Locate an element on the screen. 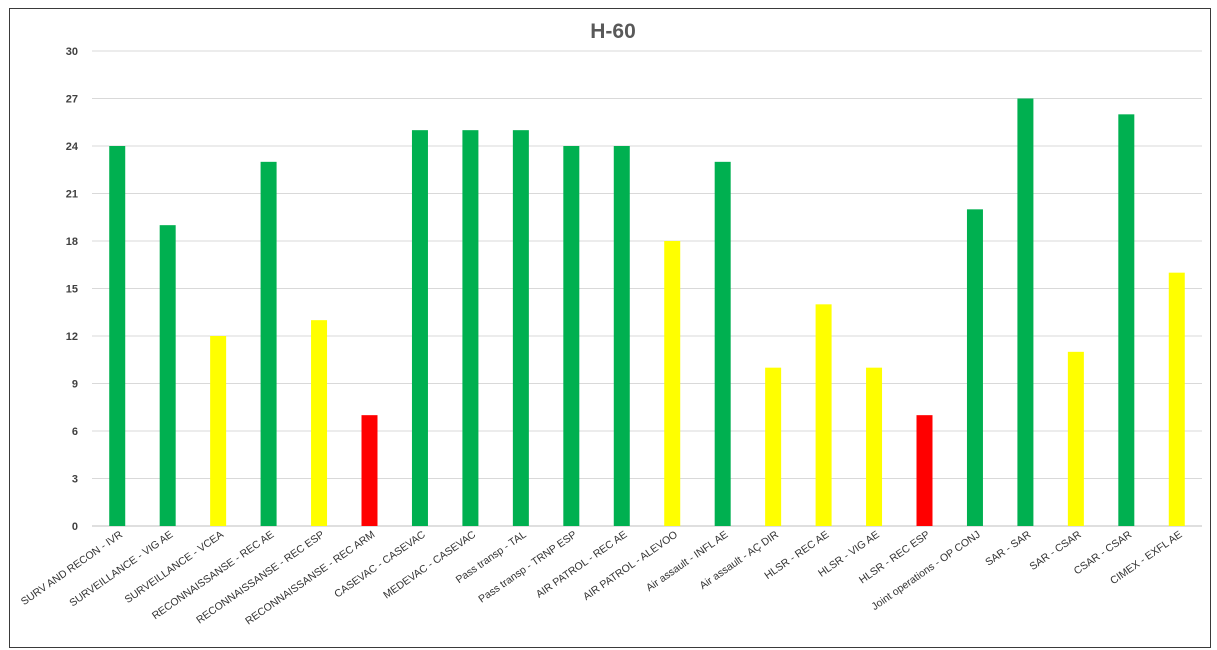 This screenshot has height=650, width=1217. y-axis-ticks: 0 3 6 9 12 15 18 21 24 27 30 is located at coordinates (72, 289).